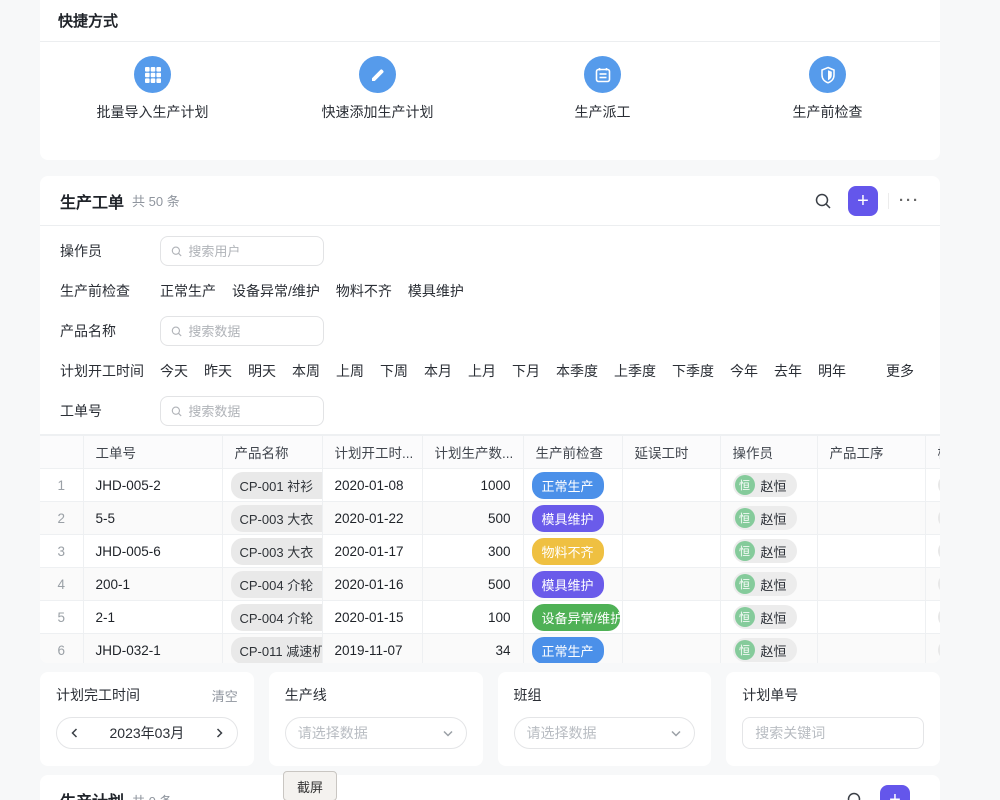  I want to click on work-orders-title: 生产工单, so click(92, 203).